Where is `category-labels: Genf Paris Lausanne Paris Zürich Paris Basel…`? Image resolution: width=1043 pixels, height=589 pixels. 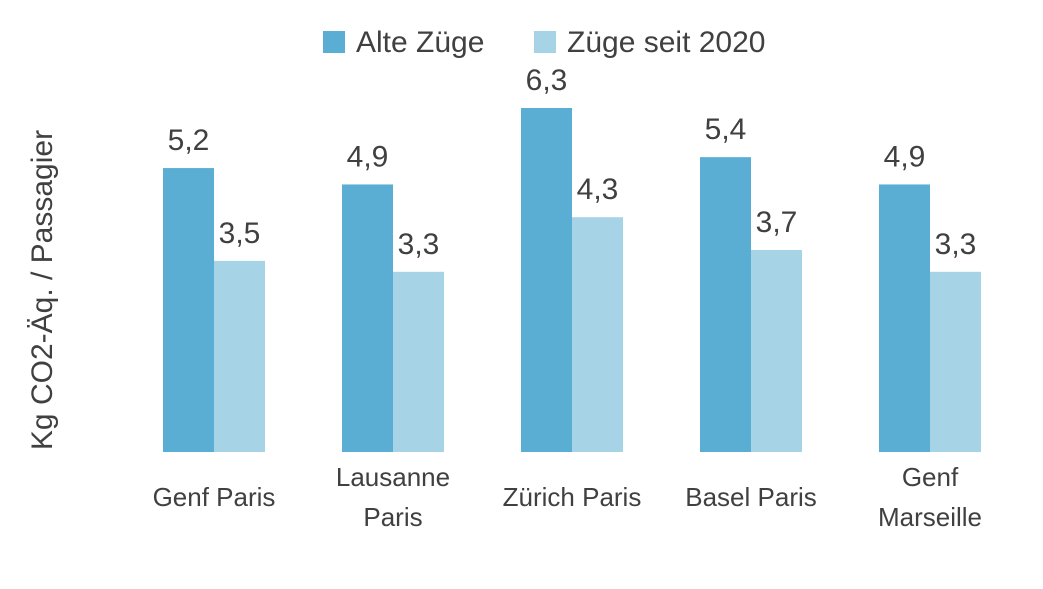 category-labels: Genf Paris Lausanne Paris Zürich Paris Basel… is located at coordinates (567, 497).